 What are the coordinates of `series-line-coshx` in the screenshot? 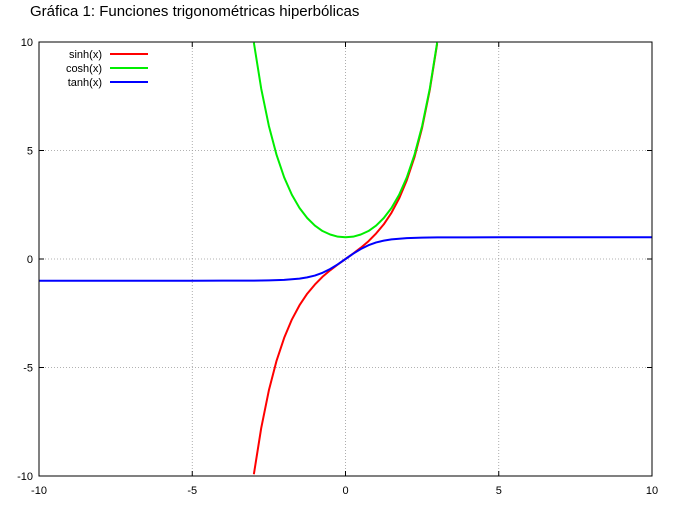 It's located at (345, 140).